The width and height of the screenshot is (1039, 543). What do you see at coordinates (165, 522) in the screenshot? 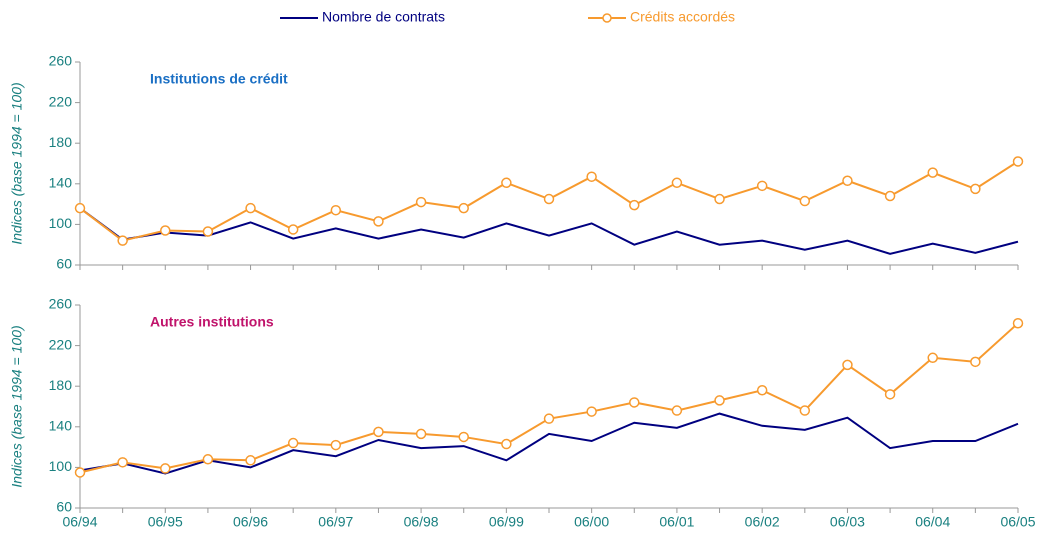
I see `x-tick-label: 06/95` at bounding box center [165, 522].